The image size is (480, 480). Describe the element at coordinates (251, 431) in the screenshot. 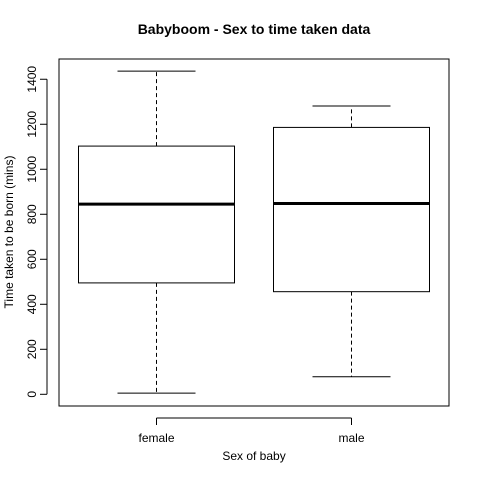

I see `x-axis: female male` at that location.